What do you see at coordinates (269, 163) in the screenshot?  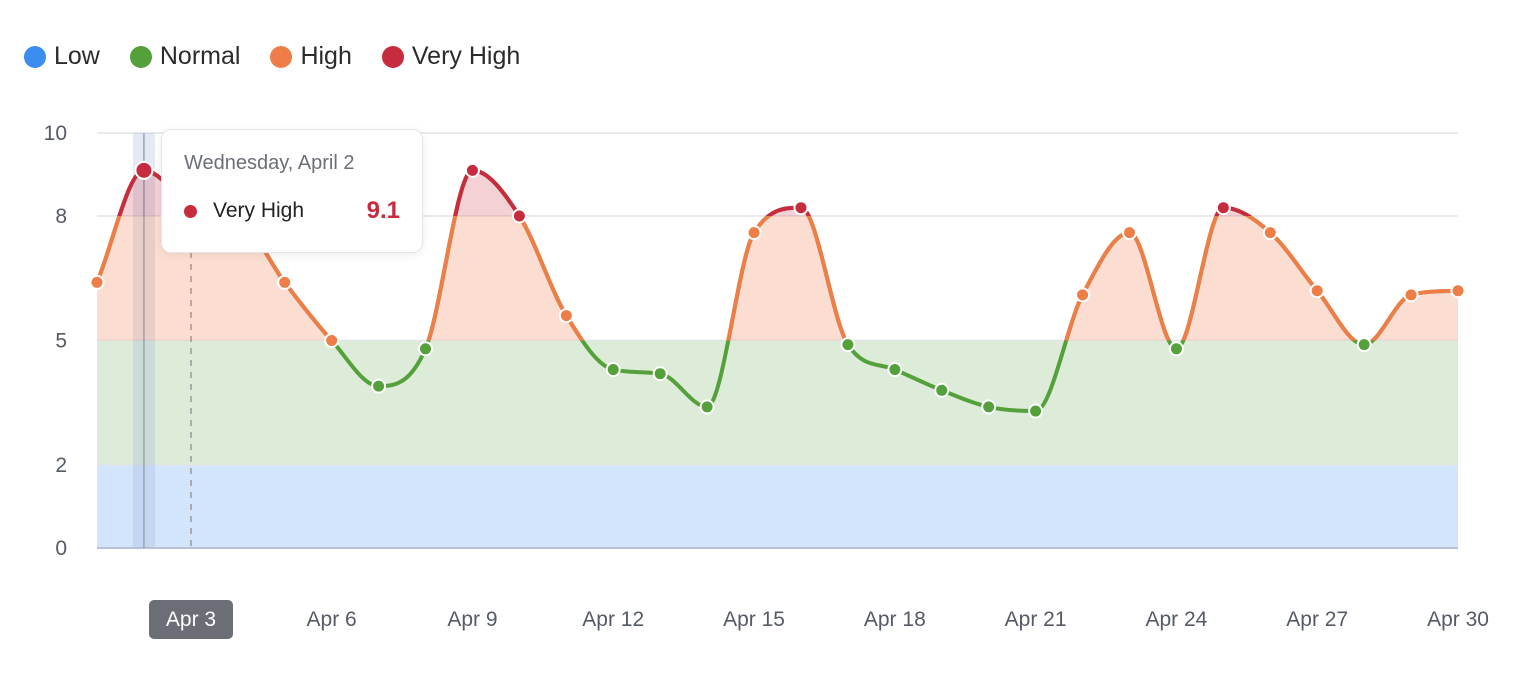 I see `tooltip-date: Wednesday, April 2` at bounding box center [269, 163].